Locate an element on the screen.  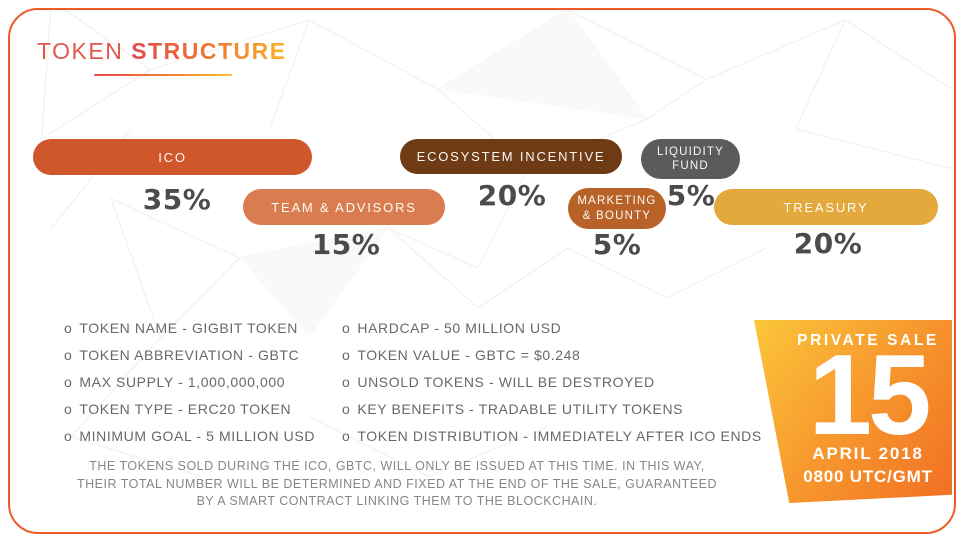
pill-ico: ICO is located at coordinates (172, 157).